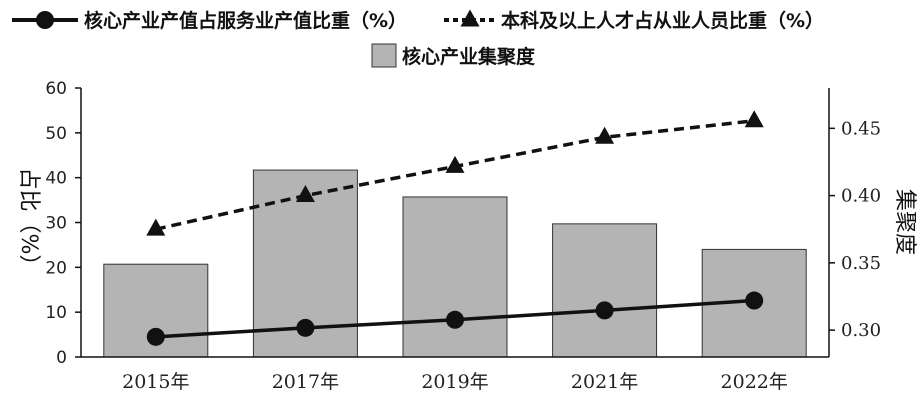 This screenshot has height=401, width=924. Describe the element at coordinates (455, 164) in the screenshot. I see `triangle-point-2019年` at that location.